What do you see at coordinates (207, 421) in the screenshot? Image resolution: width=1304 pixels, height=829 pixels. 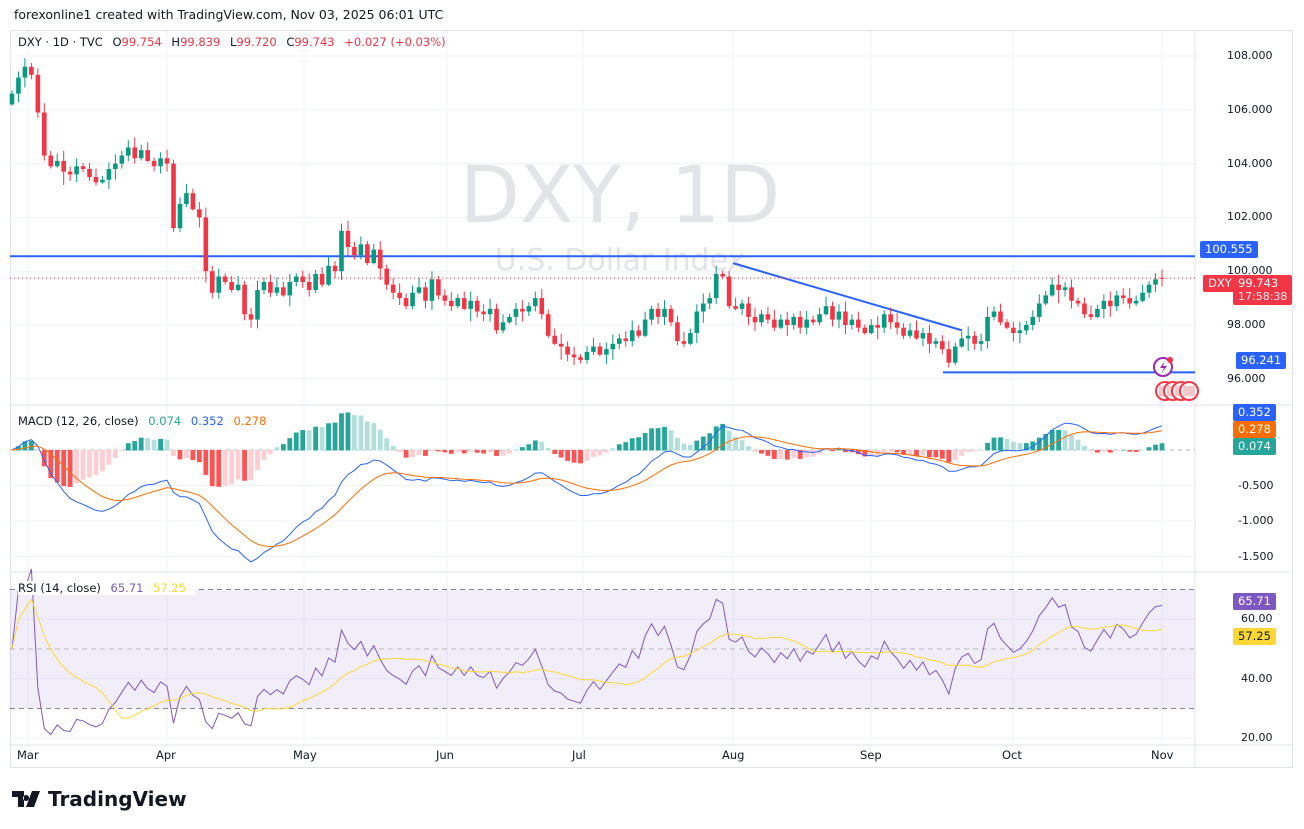 I see `macd-line-value: 0.352` at bounding box center [207, 421].